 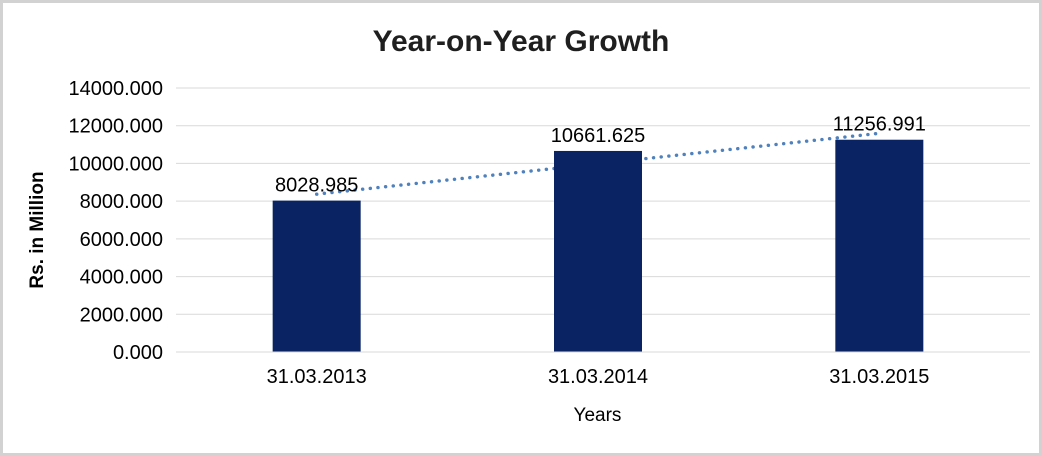 What do you see at coordinates (879, 125) in the screenshot?
I see `bar-data-label: 11256.991` at bounding box center [879, 125].